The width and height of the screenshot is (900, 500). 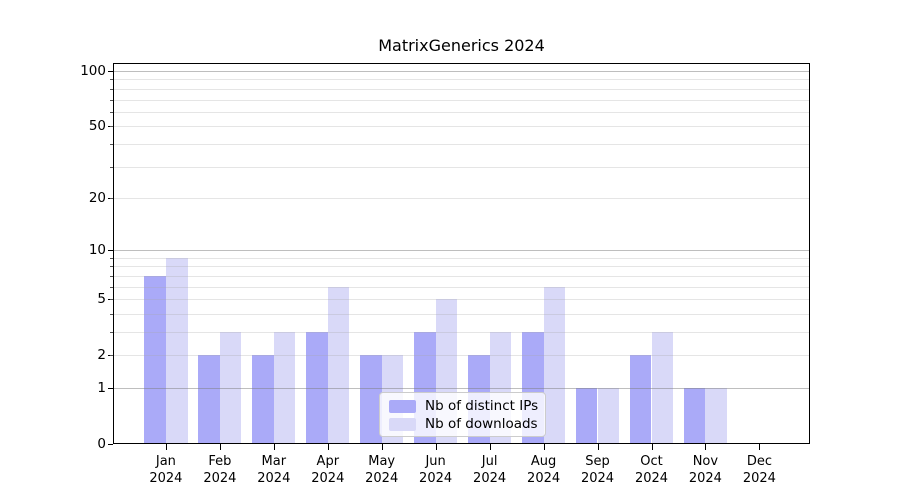 What do you see at coordinates (328, 470) in the screenshot?
I see `x-axis-tick-label: Apr 2024` at bounding box center [328, 470].